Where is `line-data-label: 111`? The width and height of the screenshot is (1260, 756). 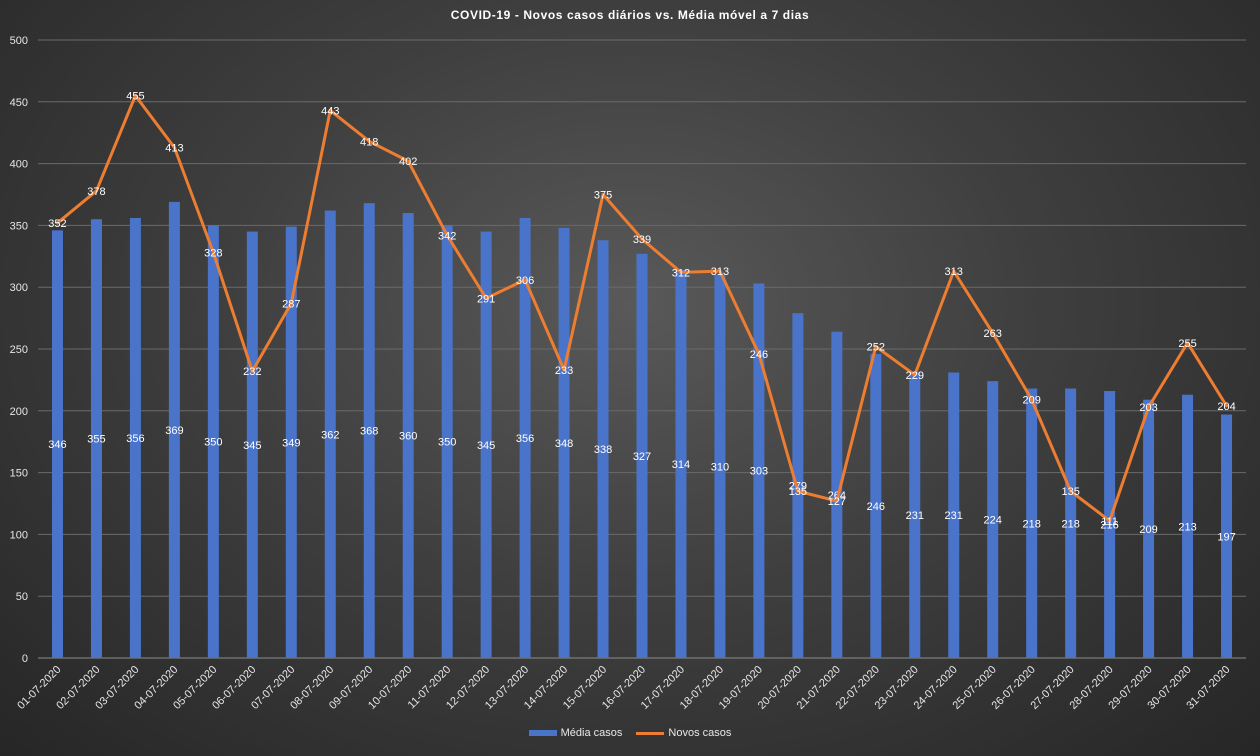 line-data-label: 111 is located at coordinates (1109, 522).